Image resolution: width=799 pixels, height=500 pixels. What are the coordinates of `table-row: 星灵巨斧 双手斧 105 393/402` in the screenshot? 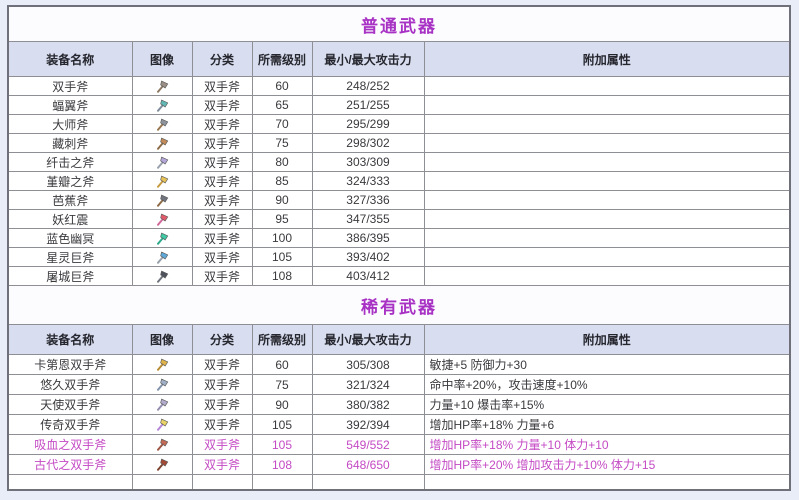 It's located at (399, 257).